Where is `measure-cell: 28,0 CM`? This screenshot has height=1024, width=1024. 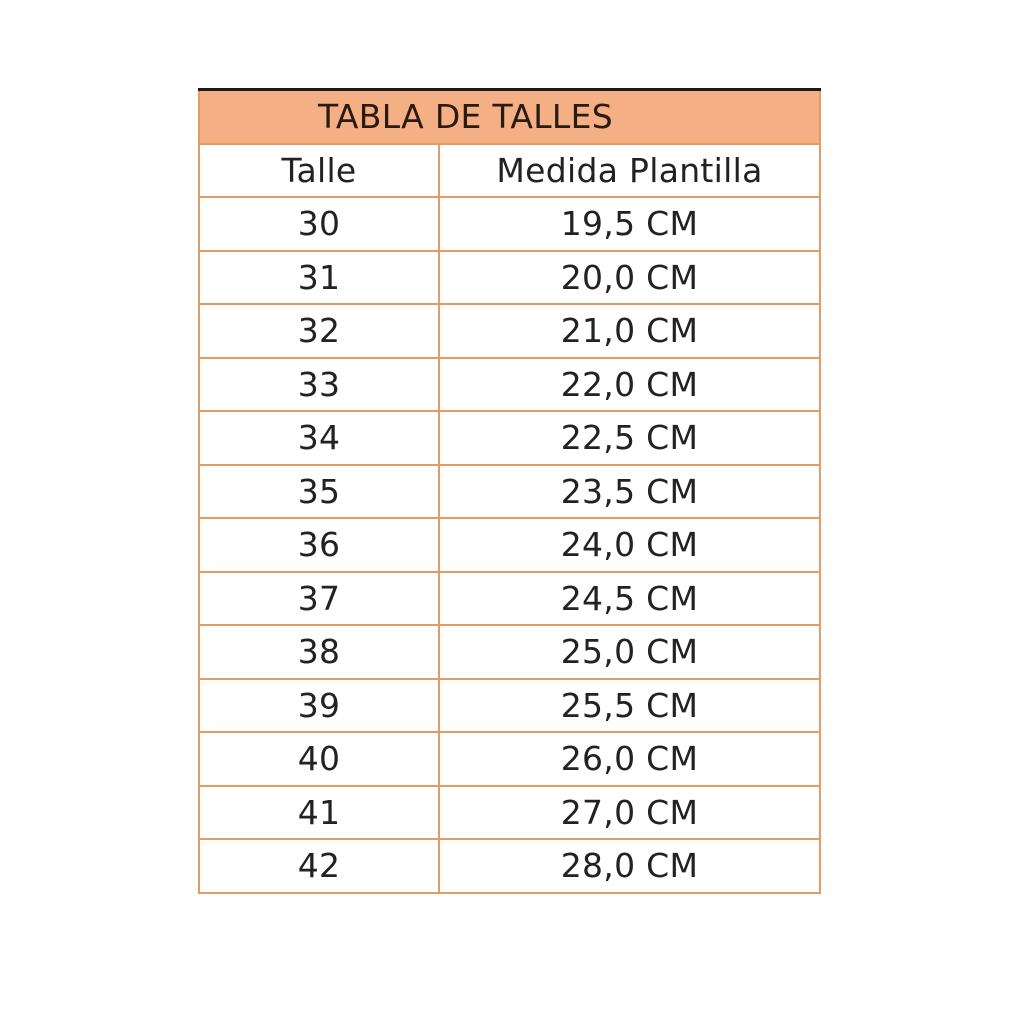
measure-cell: 28,0 CM is located at coordinates (629, 866).